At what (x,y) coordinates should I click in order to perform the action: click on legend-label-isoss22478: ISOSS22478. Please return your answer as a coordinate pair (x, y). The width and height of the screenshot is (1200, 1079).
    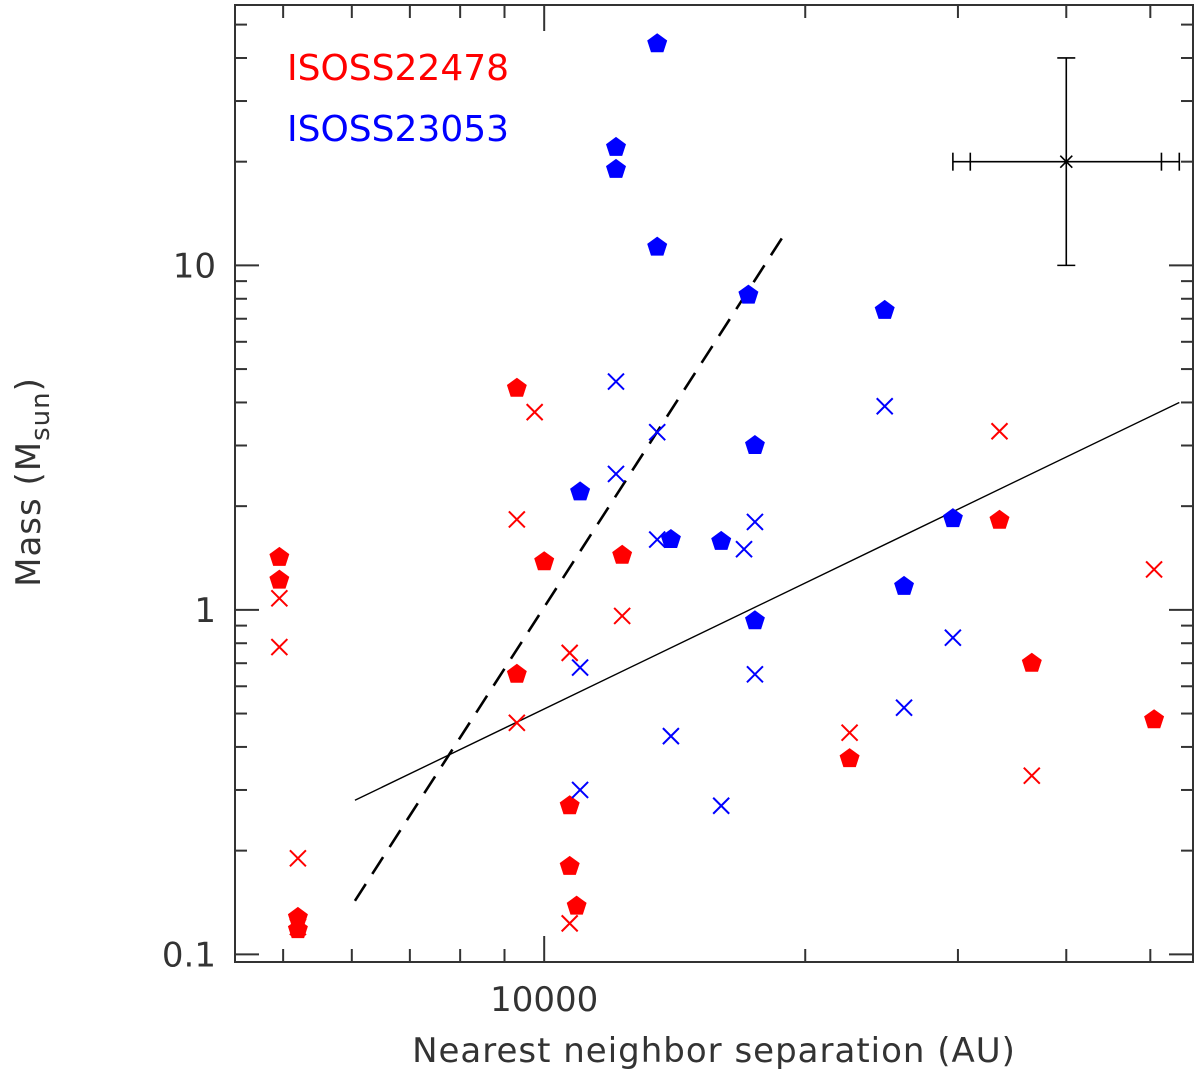
    Looking at the image, I should click on (398, 68).